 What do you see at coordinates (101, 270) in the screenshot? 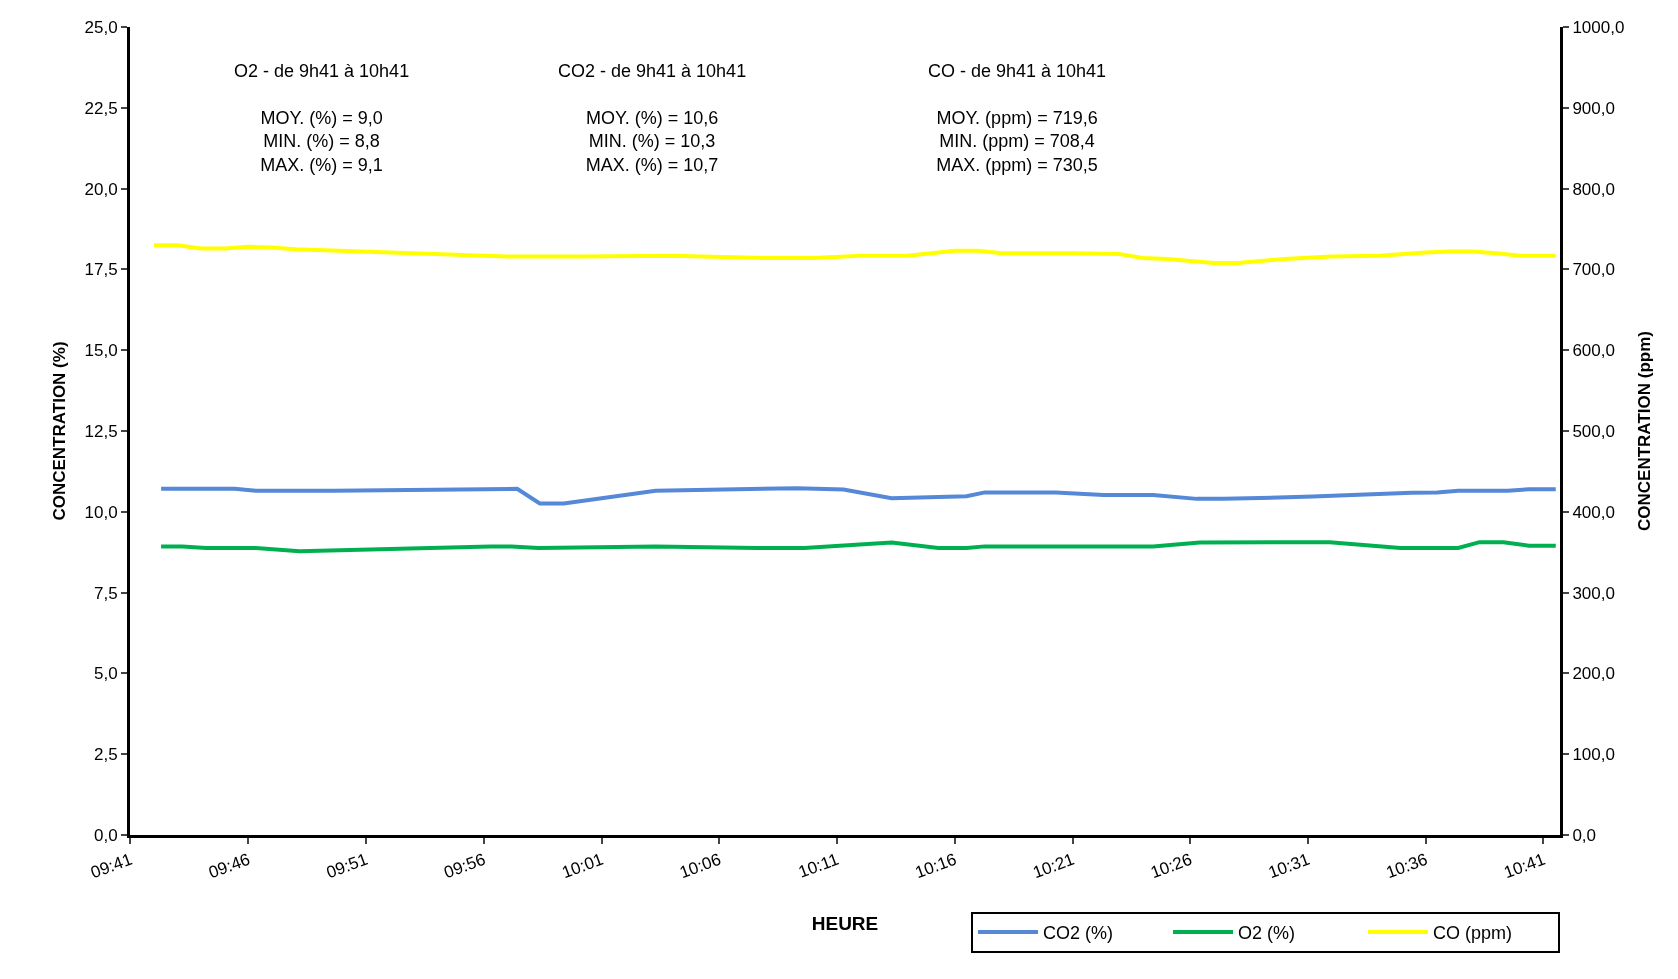
I see `y-tick-label: 17,5` at bounding box center [101, 270].